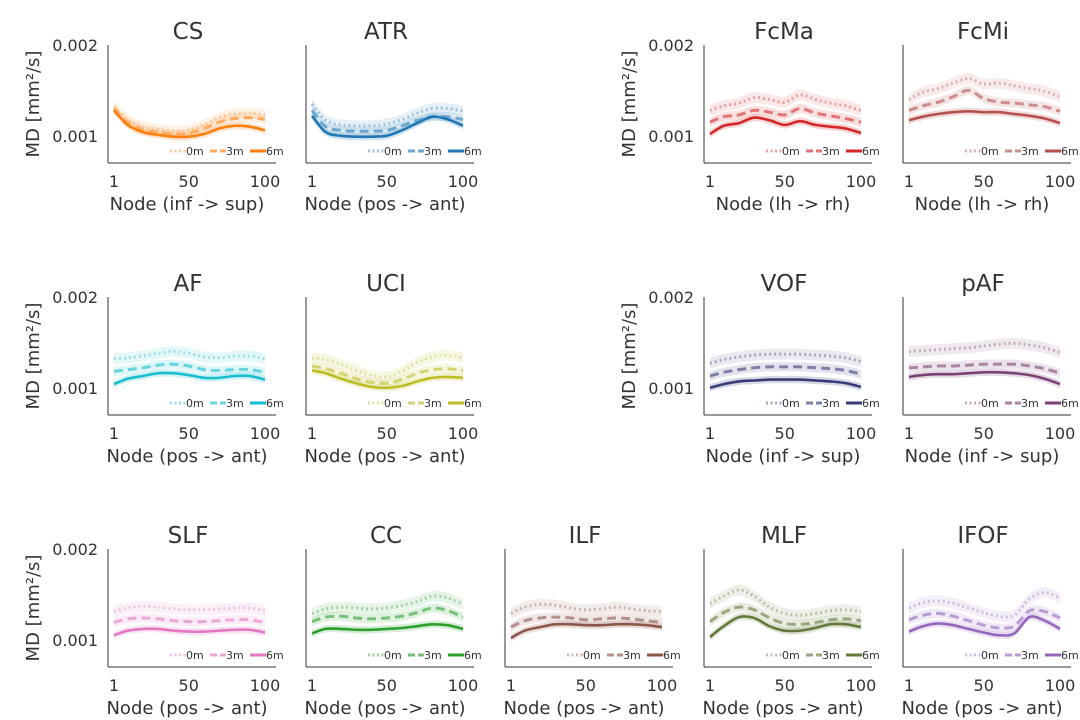  I want to click on panel-ilf: ILF 1 50 100 Node (pos -> ant) 0m 3m 6m, so click(591, 621).